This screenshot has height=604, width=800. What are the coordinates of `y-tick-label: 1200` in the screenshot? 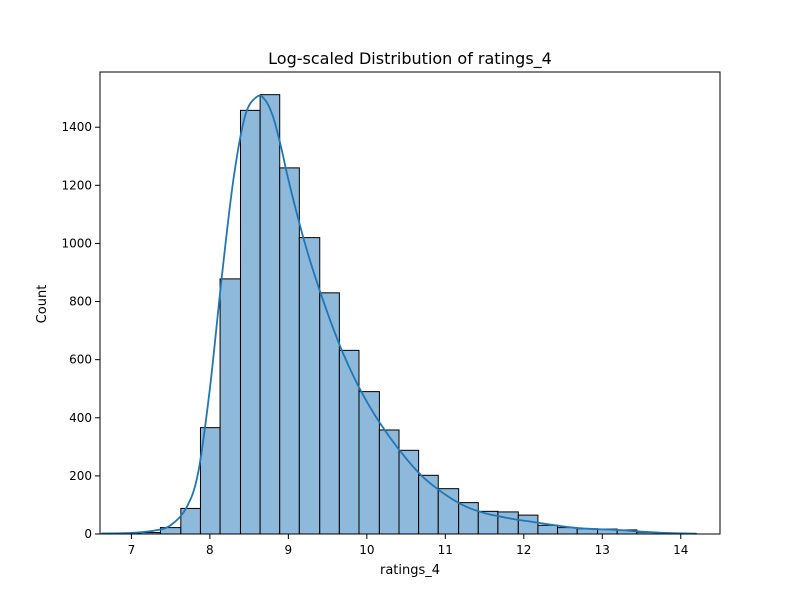 It's located at (76, 185).